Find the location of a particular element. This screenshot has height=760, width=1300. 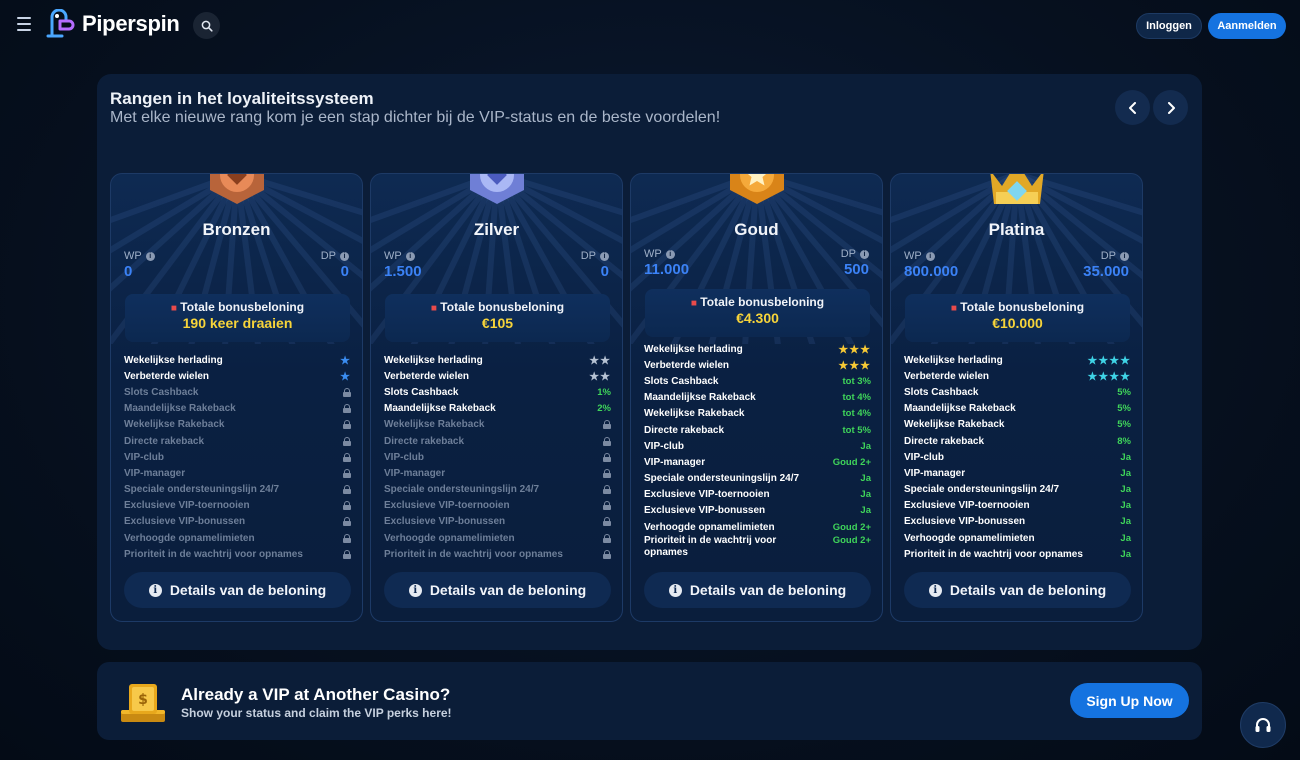

login-button: Inloggen is located at coordinates (1169, 26).